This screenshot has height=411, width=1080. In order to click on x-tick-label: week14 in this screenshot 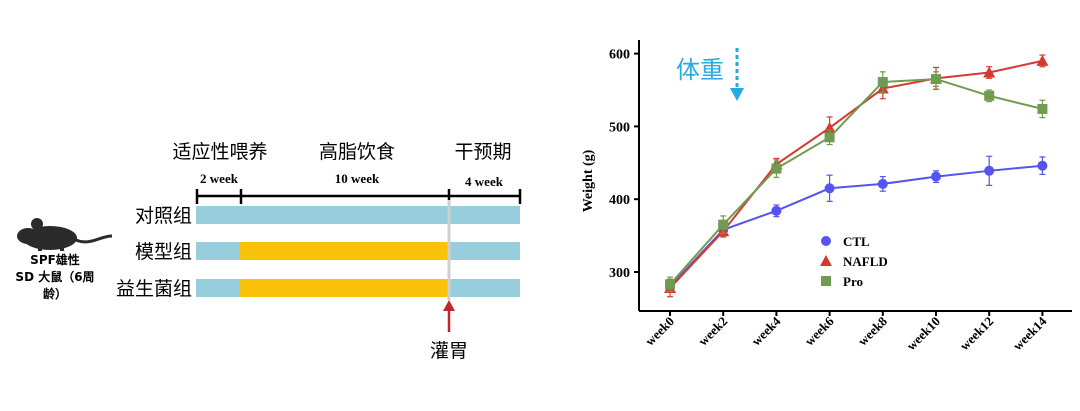, I will do `click(1030, 333)`.